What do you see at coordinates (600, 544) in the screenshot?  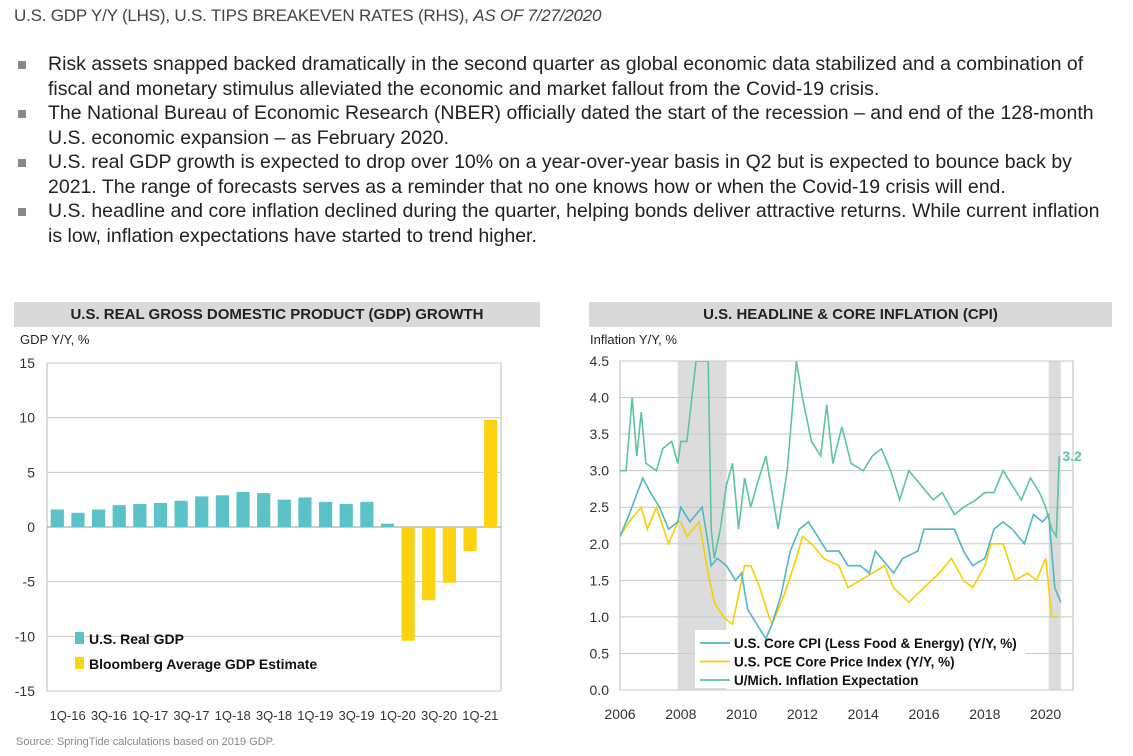 I see `inflation-y-tick-label: 2.0` at bounding box center [600, 544].